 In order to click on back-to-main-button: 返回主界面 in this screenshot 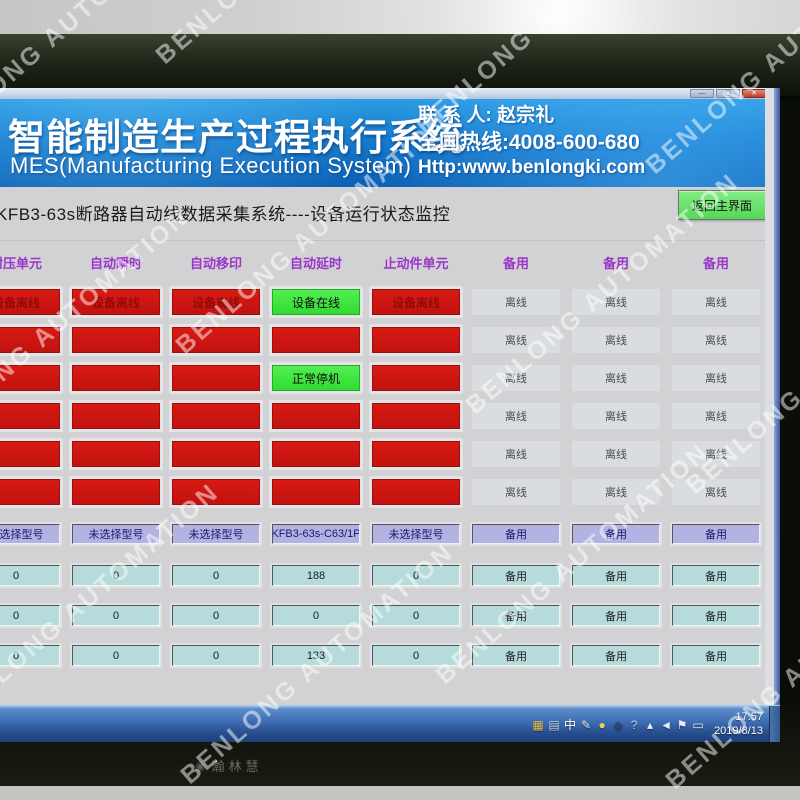, I will do `click(722, 205)`.